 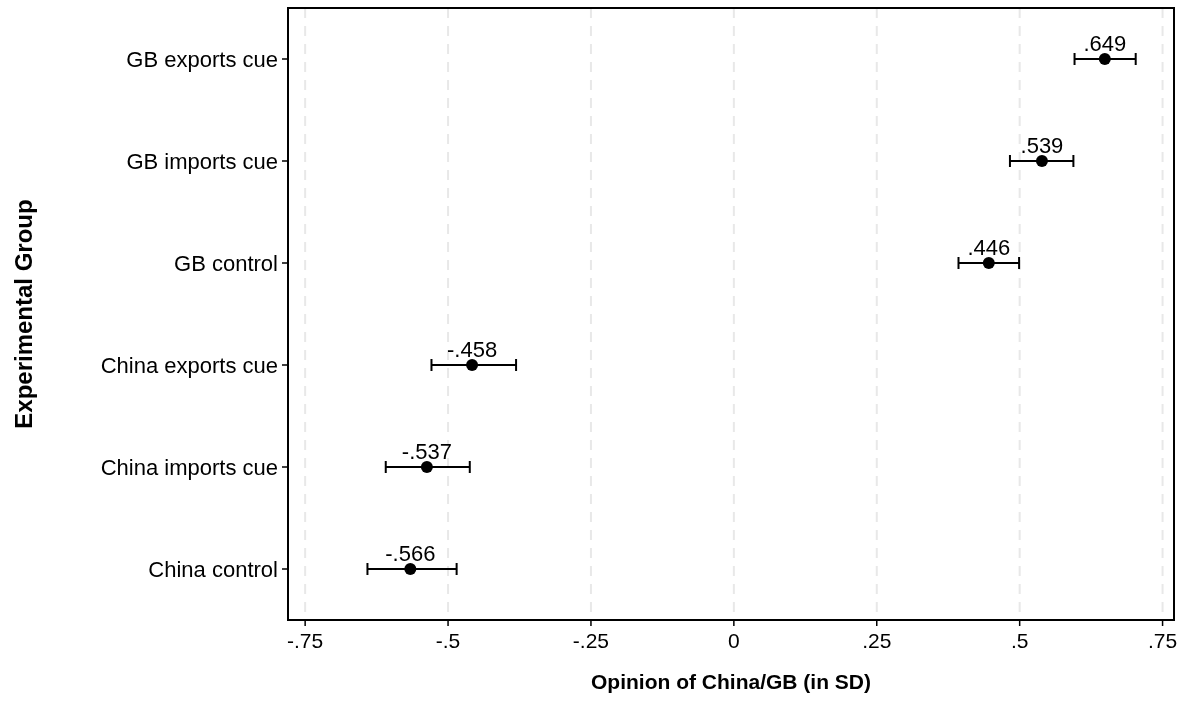 I want to click on x-tick-label: 0, so click(x=734, y=640).